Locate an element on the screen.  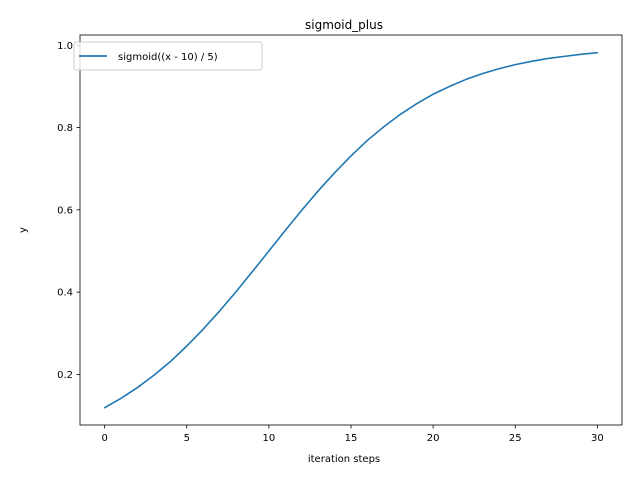
y-tick-label: 1.0 is located at coordinates (65, 46).